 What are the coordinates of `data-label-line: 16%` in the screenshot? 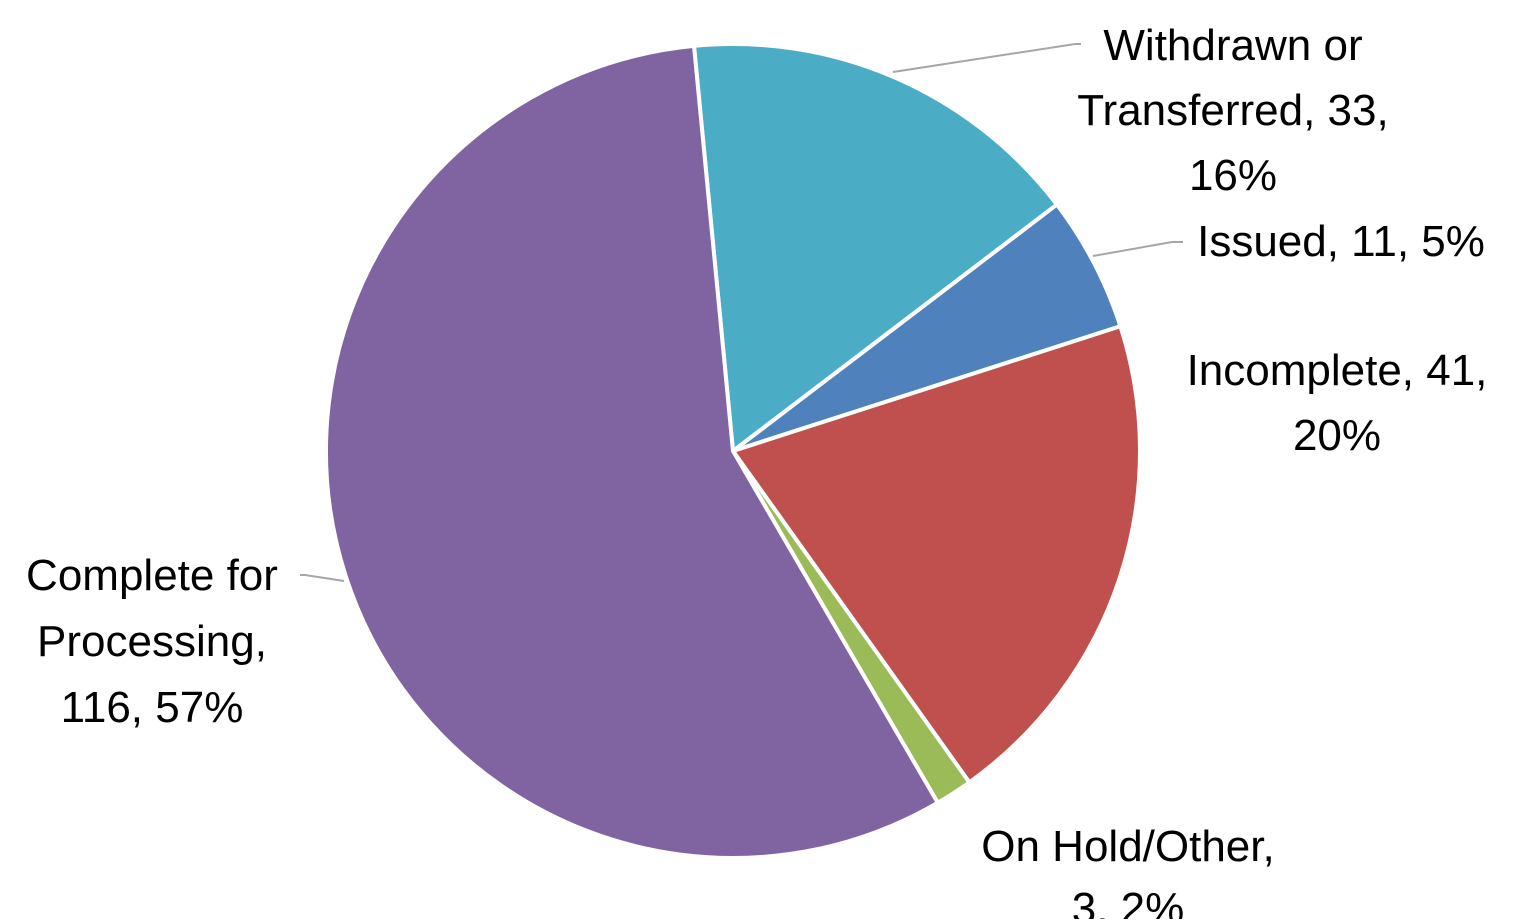 It's located at (1233, 175).